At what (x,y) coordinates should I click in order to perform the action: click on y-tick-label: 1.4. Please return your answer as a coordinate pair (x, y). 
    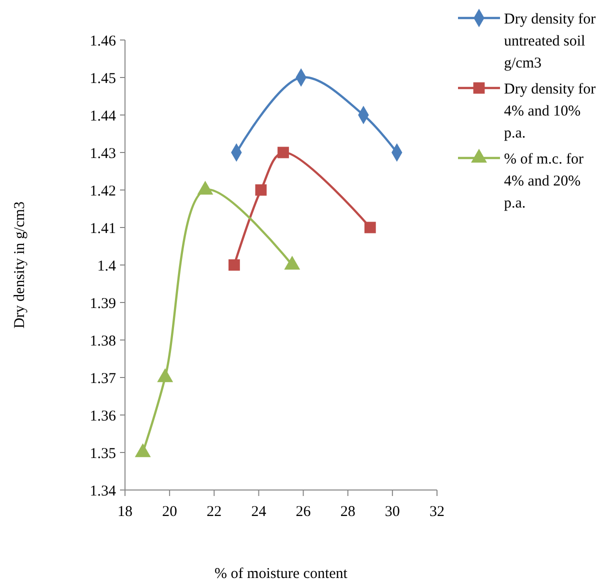
    Looking at the image, I should click on (106, 266).